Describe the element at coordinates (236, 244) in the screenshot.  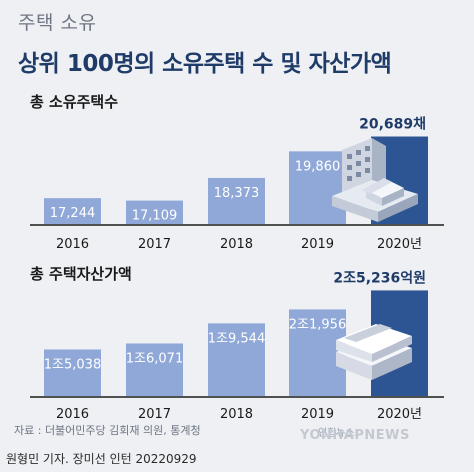
I see `x-tick-1-2018: 2018` at that location.